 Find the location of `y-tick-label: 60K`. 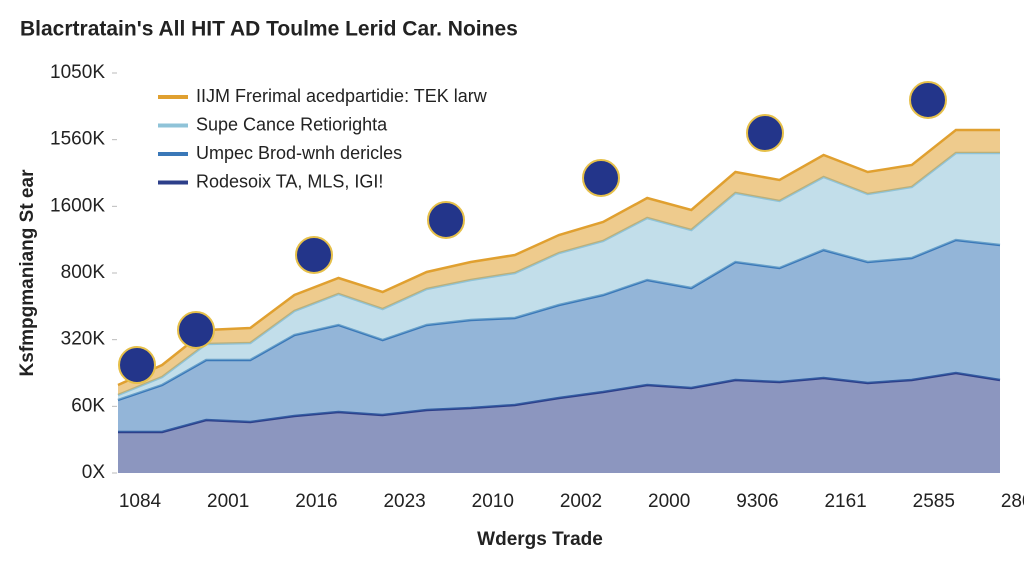

y-tick-label: 60K is located at coordinates (88, 405).